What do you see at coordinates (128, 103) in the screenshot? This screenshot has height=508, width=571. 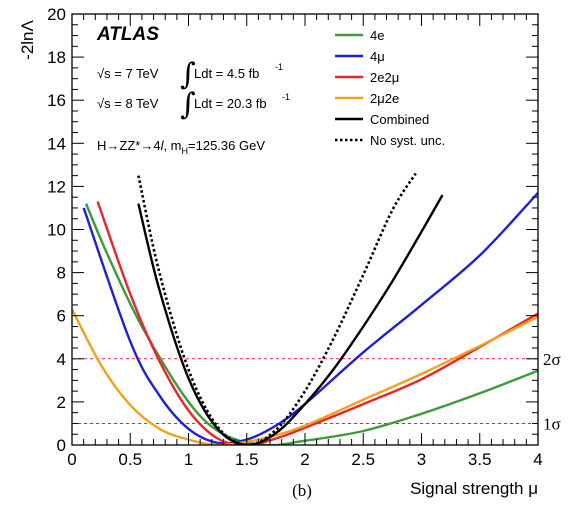 I see `energy-8tev: √s = 8 TeV` at bounding box center [128, 103].